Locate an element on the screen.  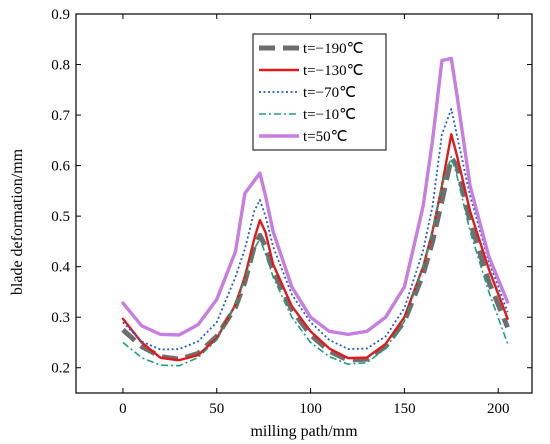
legend-box is located at coordinates (319, 92).